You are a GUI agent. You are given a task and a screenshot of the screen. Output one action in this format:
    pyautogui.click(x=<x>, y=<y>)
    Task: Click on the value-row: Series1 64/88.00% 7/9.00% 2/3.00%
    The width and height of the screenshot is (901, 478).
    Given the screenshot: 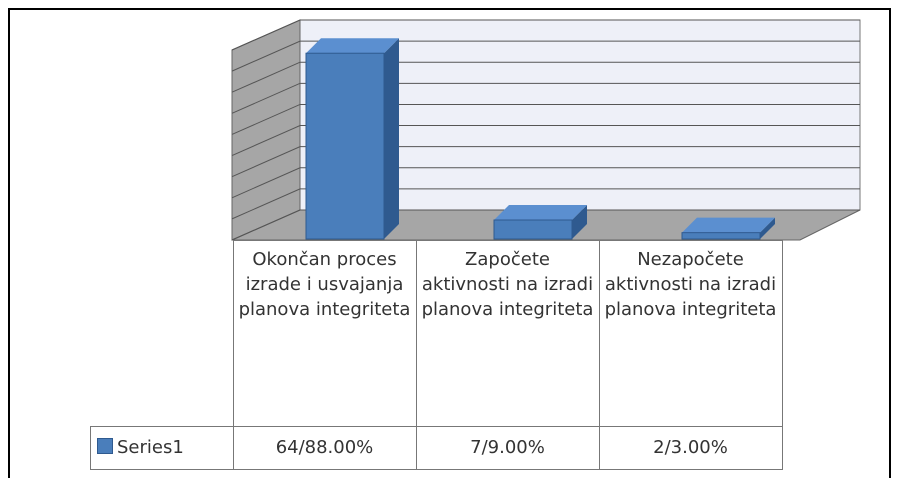 What is the action you would take?
    pyautogui.click(x=436, y=448)
    